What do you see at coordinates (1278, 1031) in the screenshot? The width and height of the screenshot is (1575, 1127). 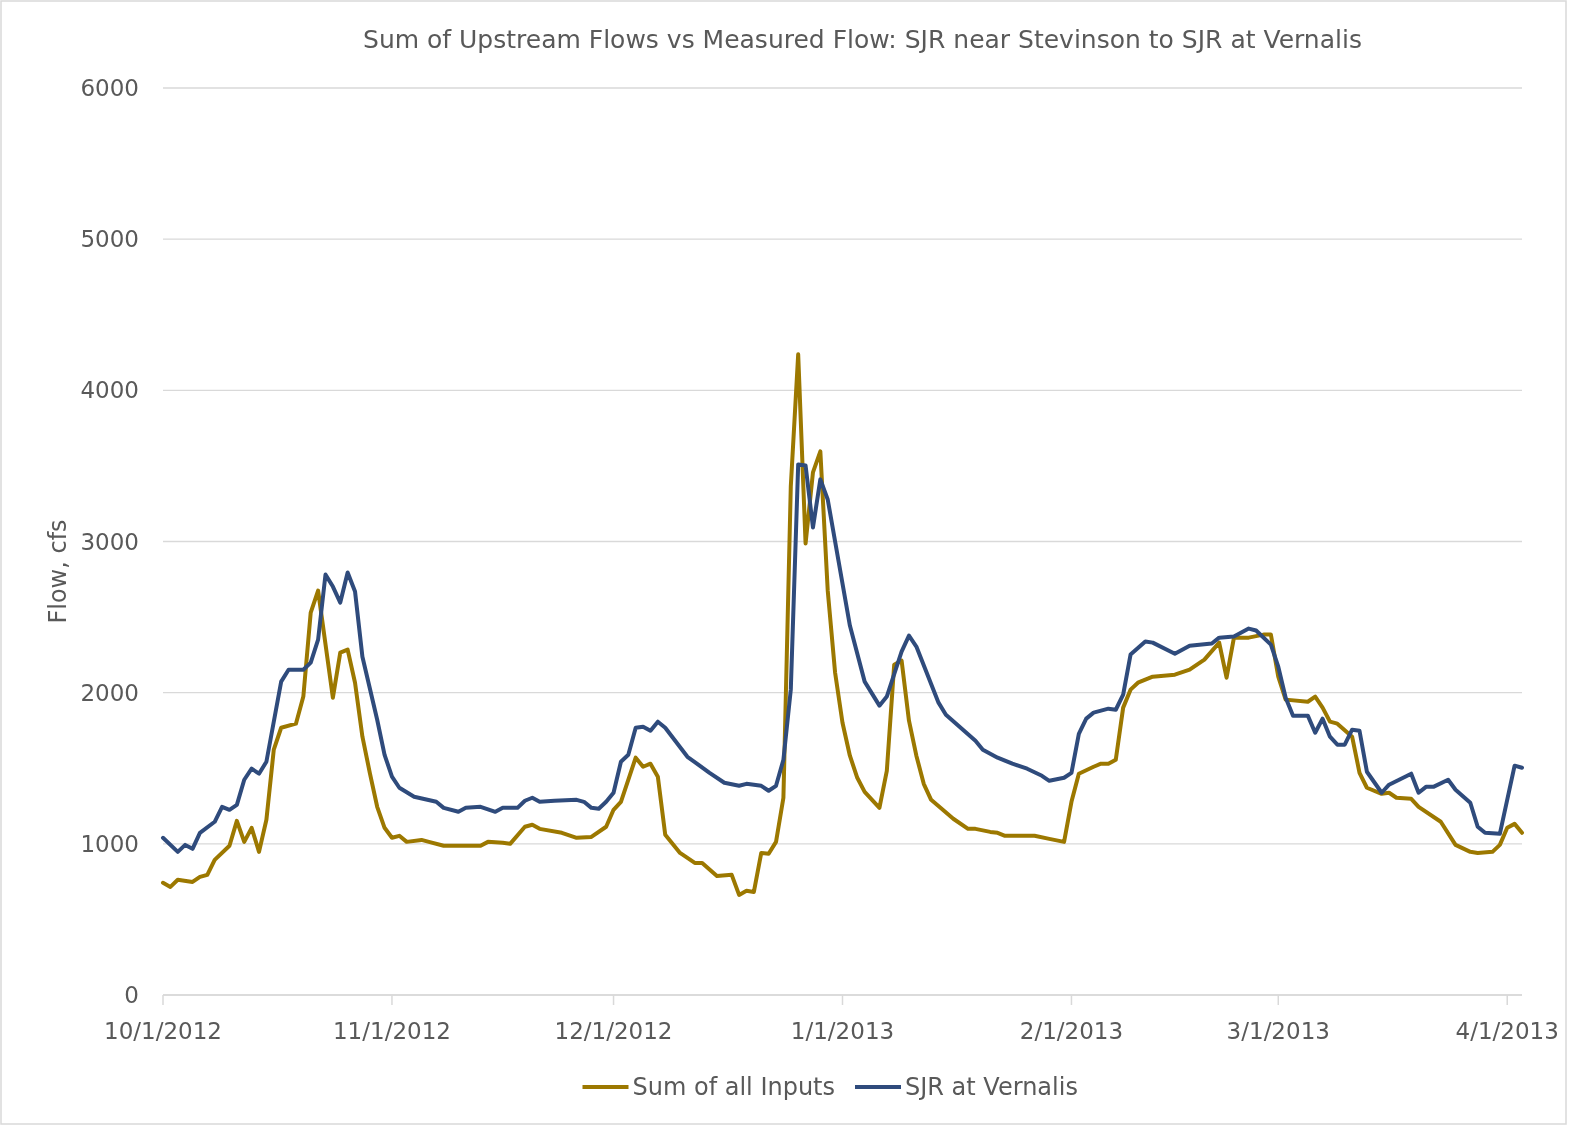 I see `x-tick-label: 3/1/2013` at bounding box center [1278, 1031].